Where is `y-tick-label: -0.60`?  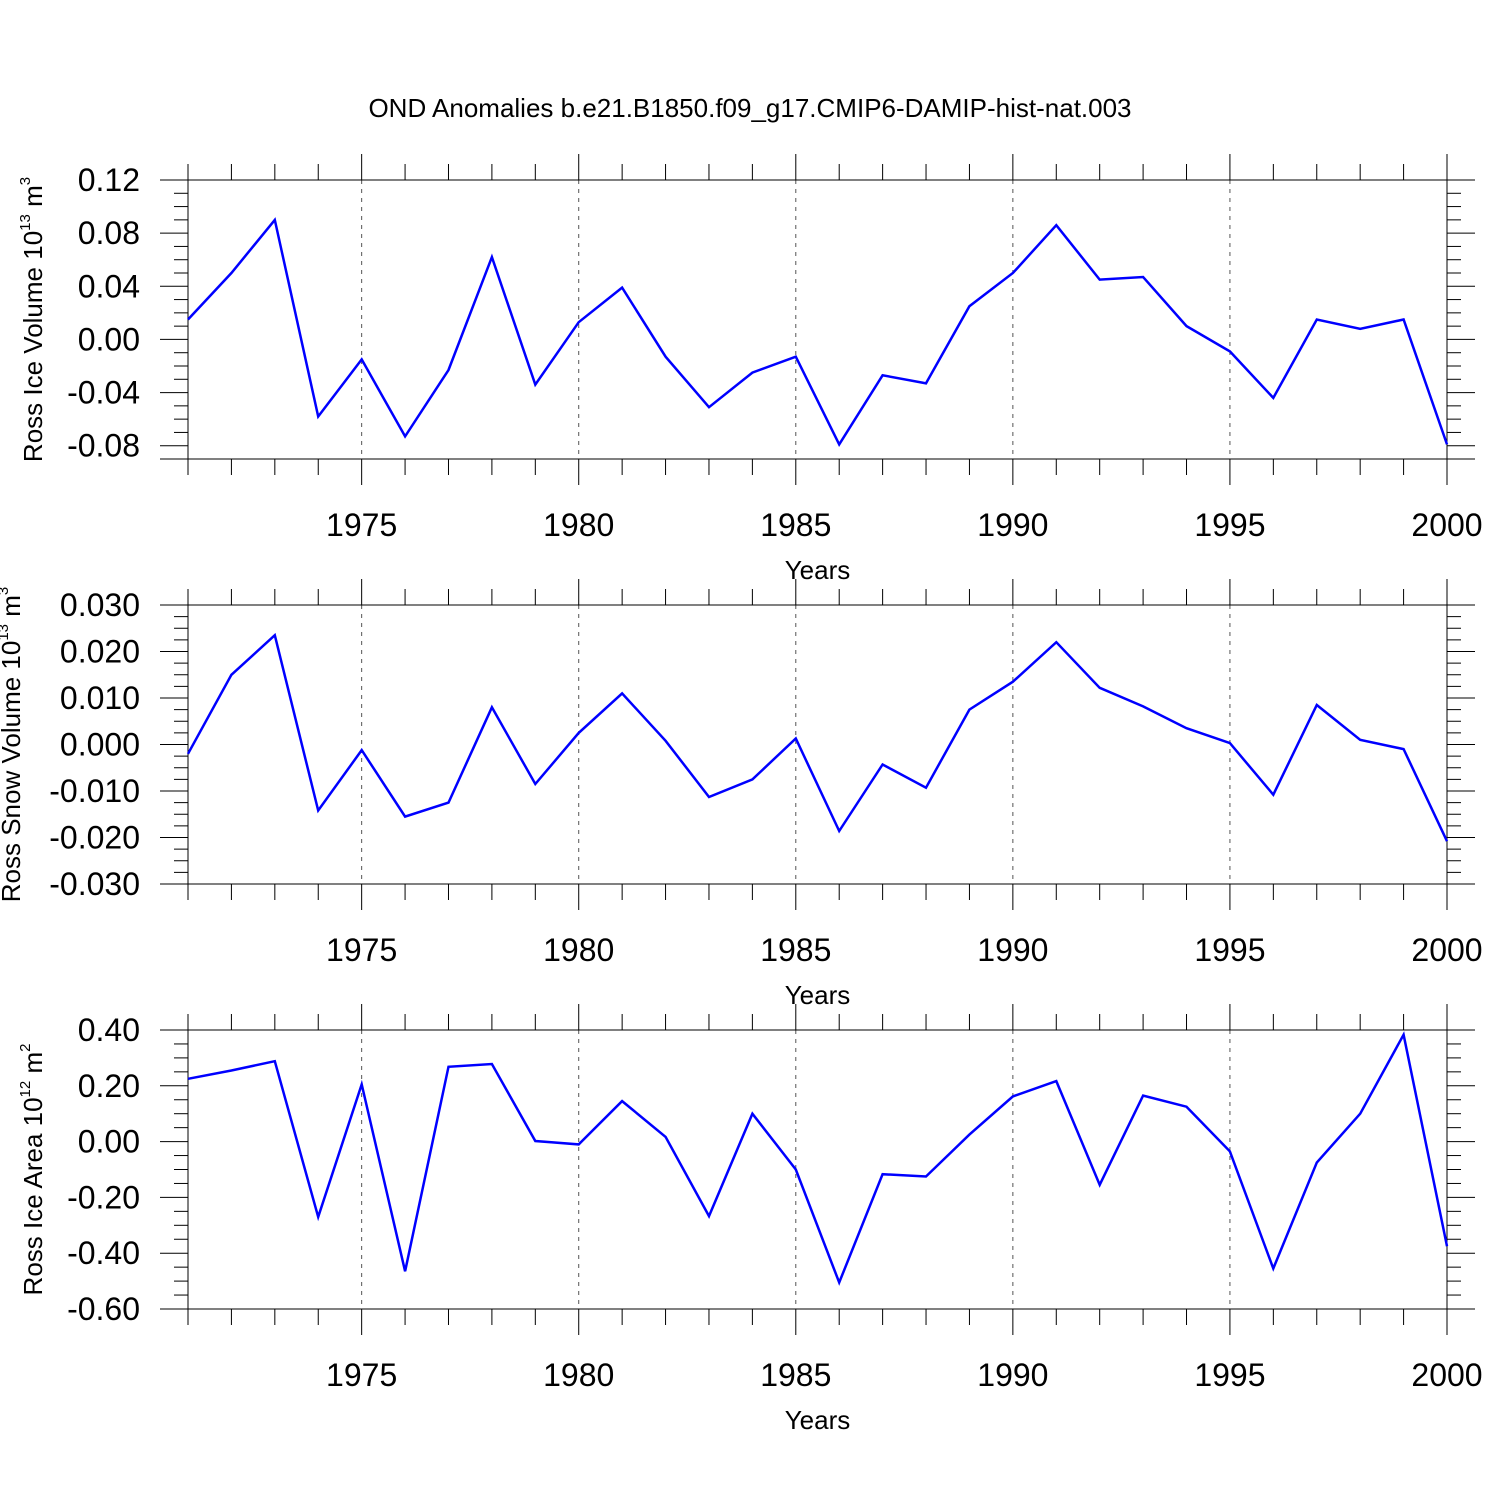
y-tick-label: -0.60 is located at coordinates (103, 1309).